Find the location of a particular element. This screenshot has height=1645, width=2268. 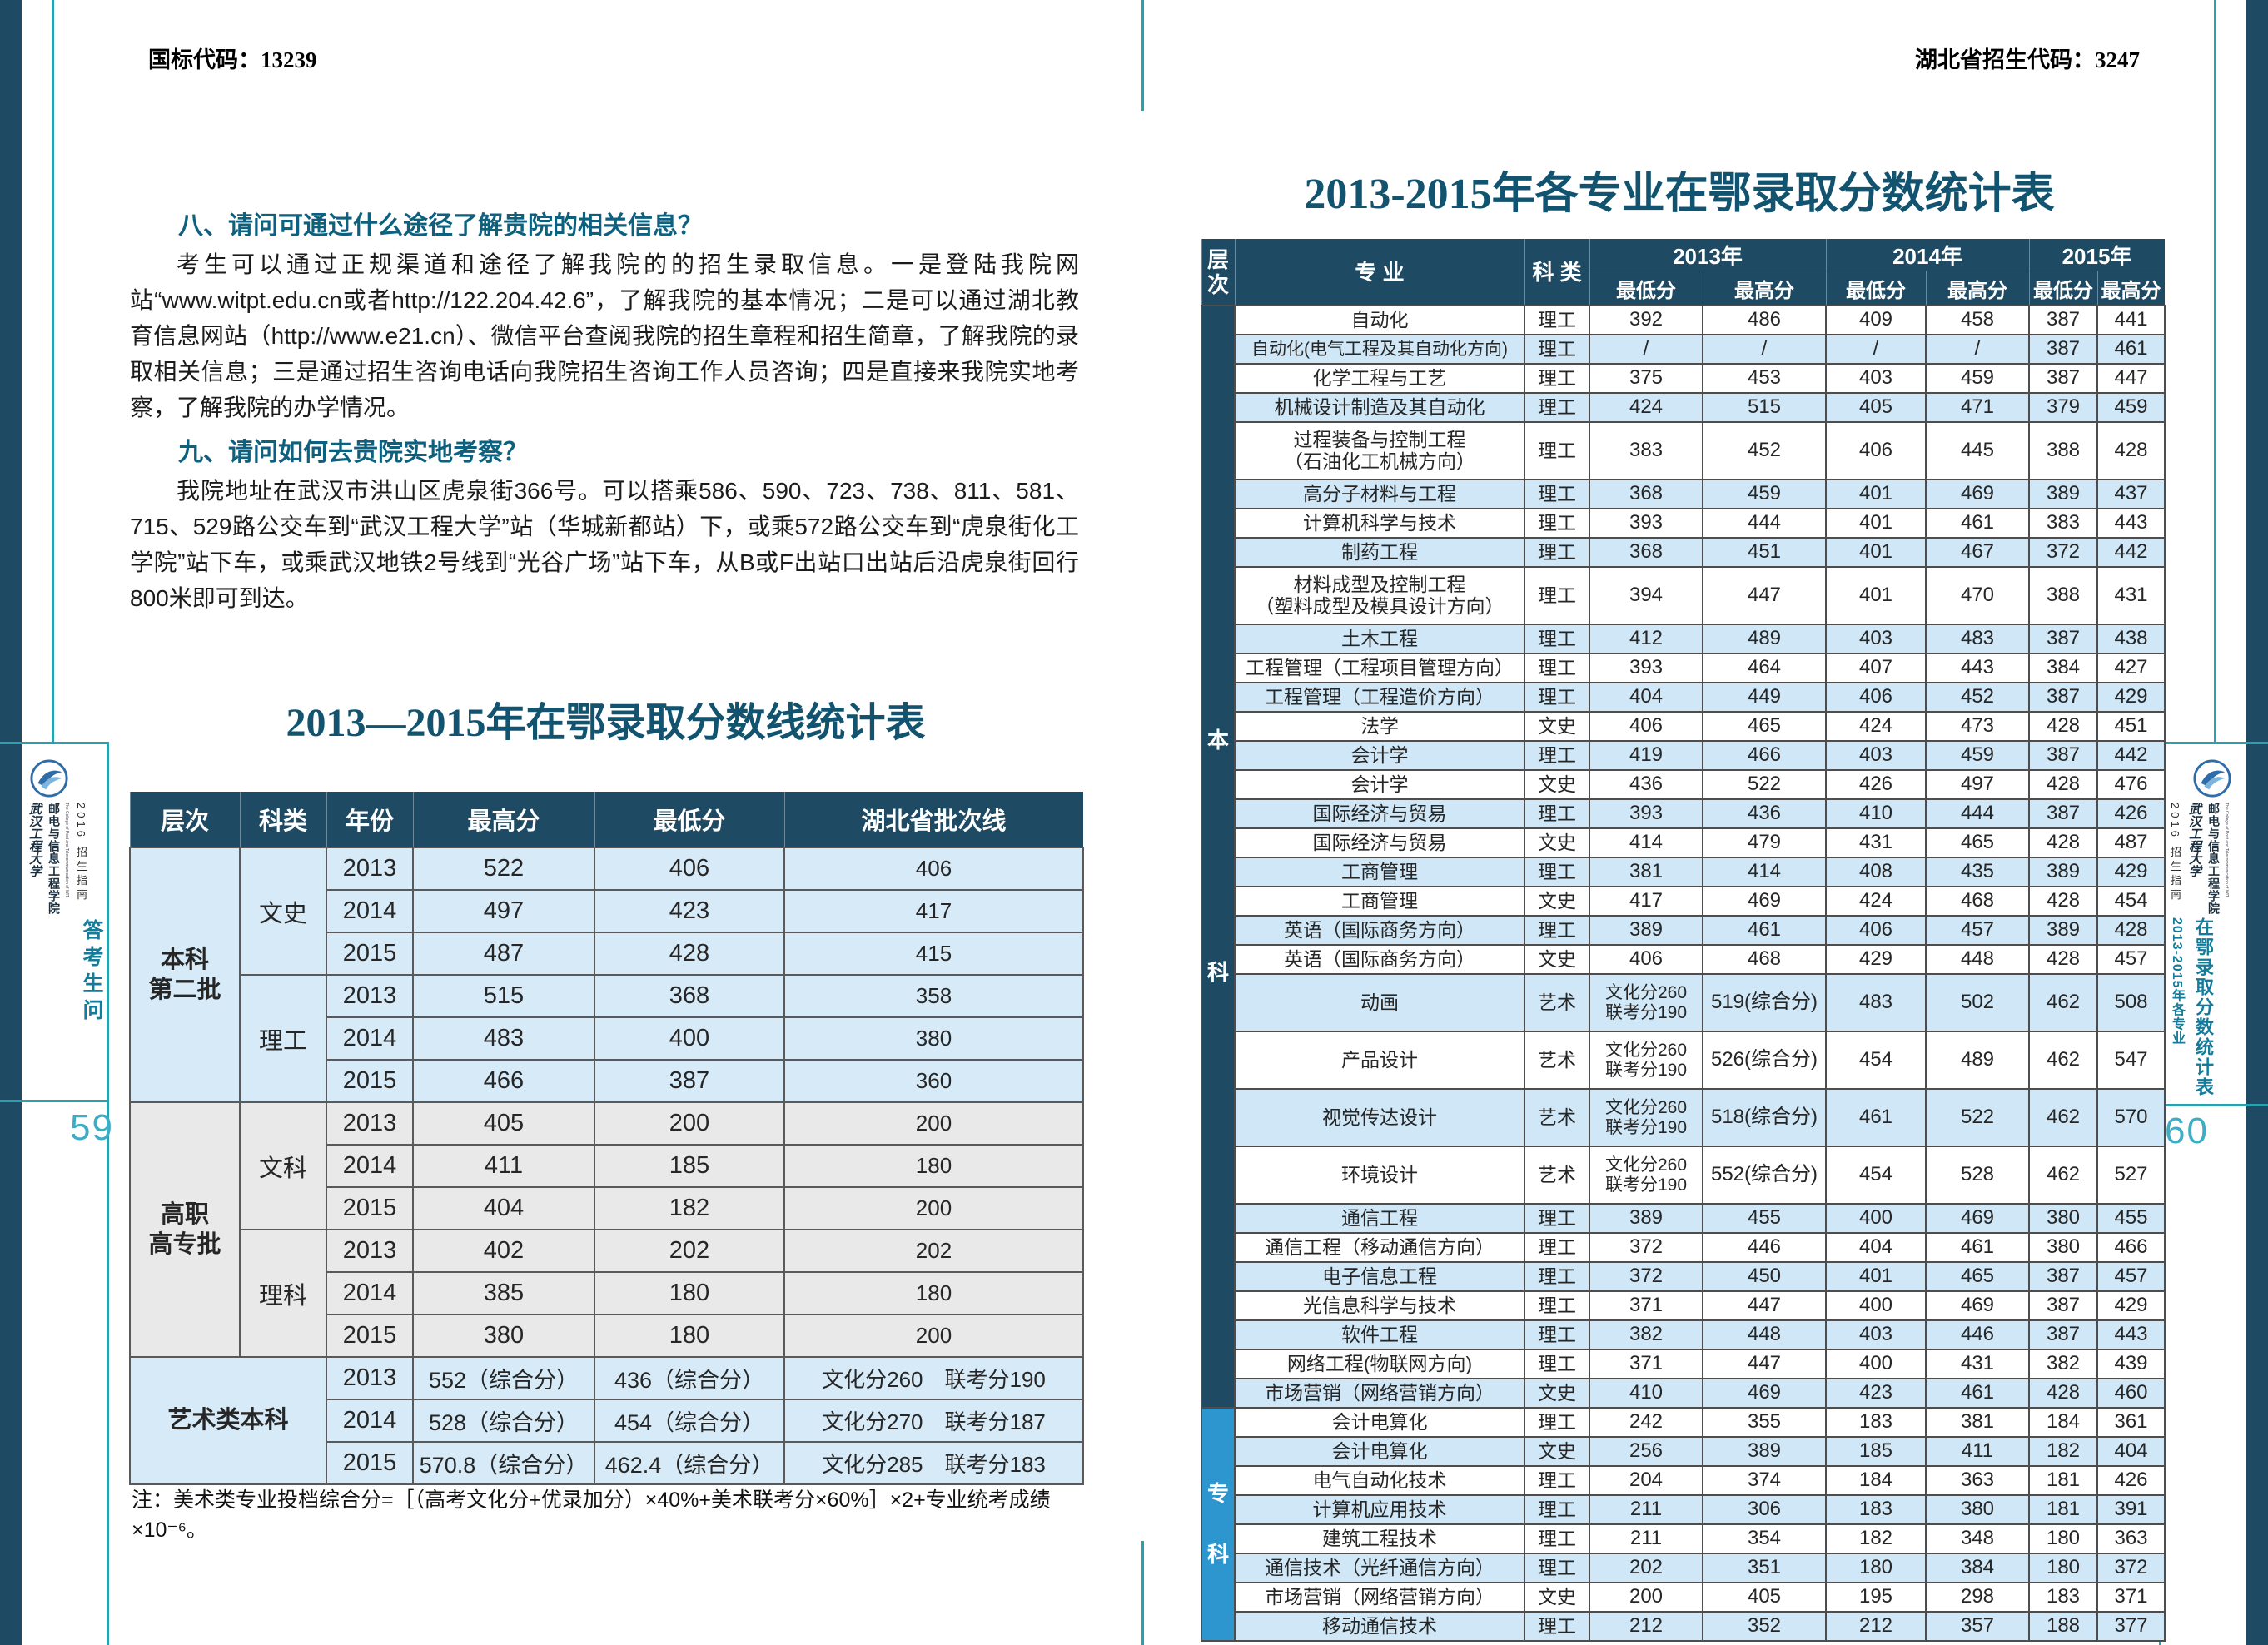

min-score-cell: 403 is located at coordinates (1876, 378).